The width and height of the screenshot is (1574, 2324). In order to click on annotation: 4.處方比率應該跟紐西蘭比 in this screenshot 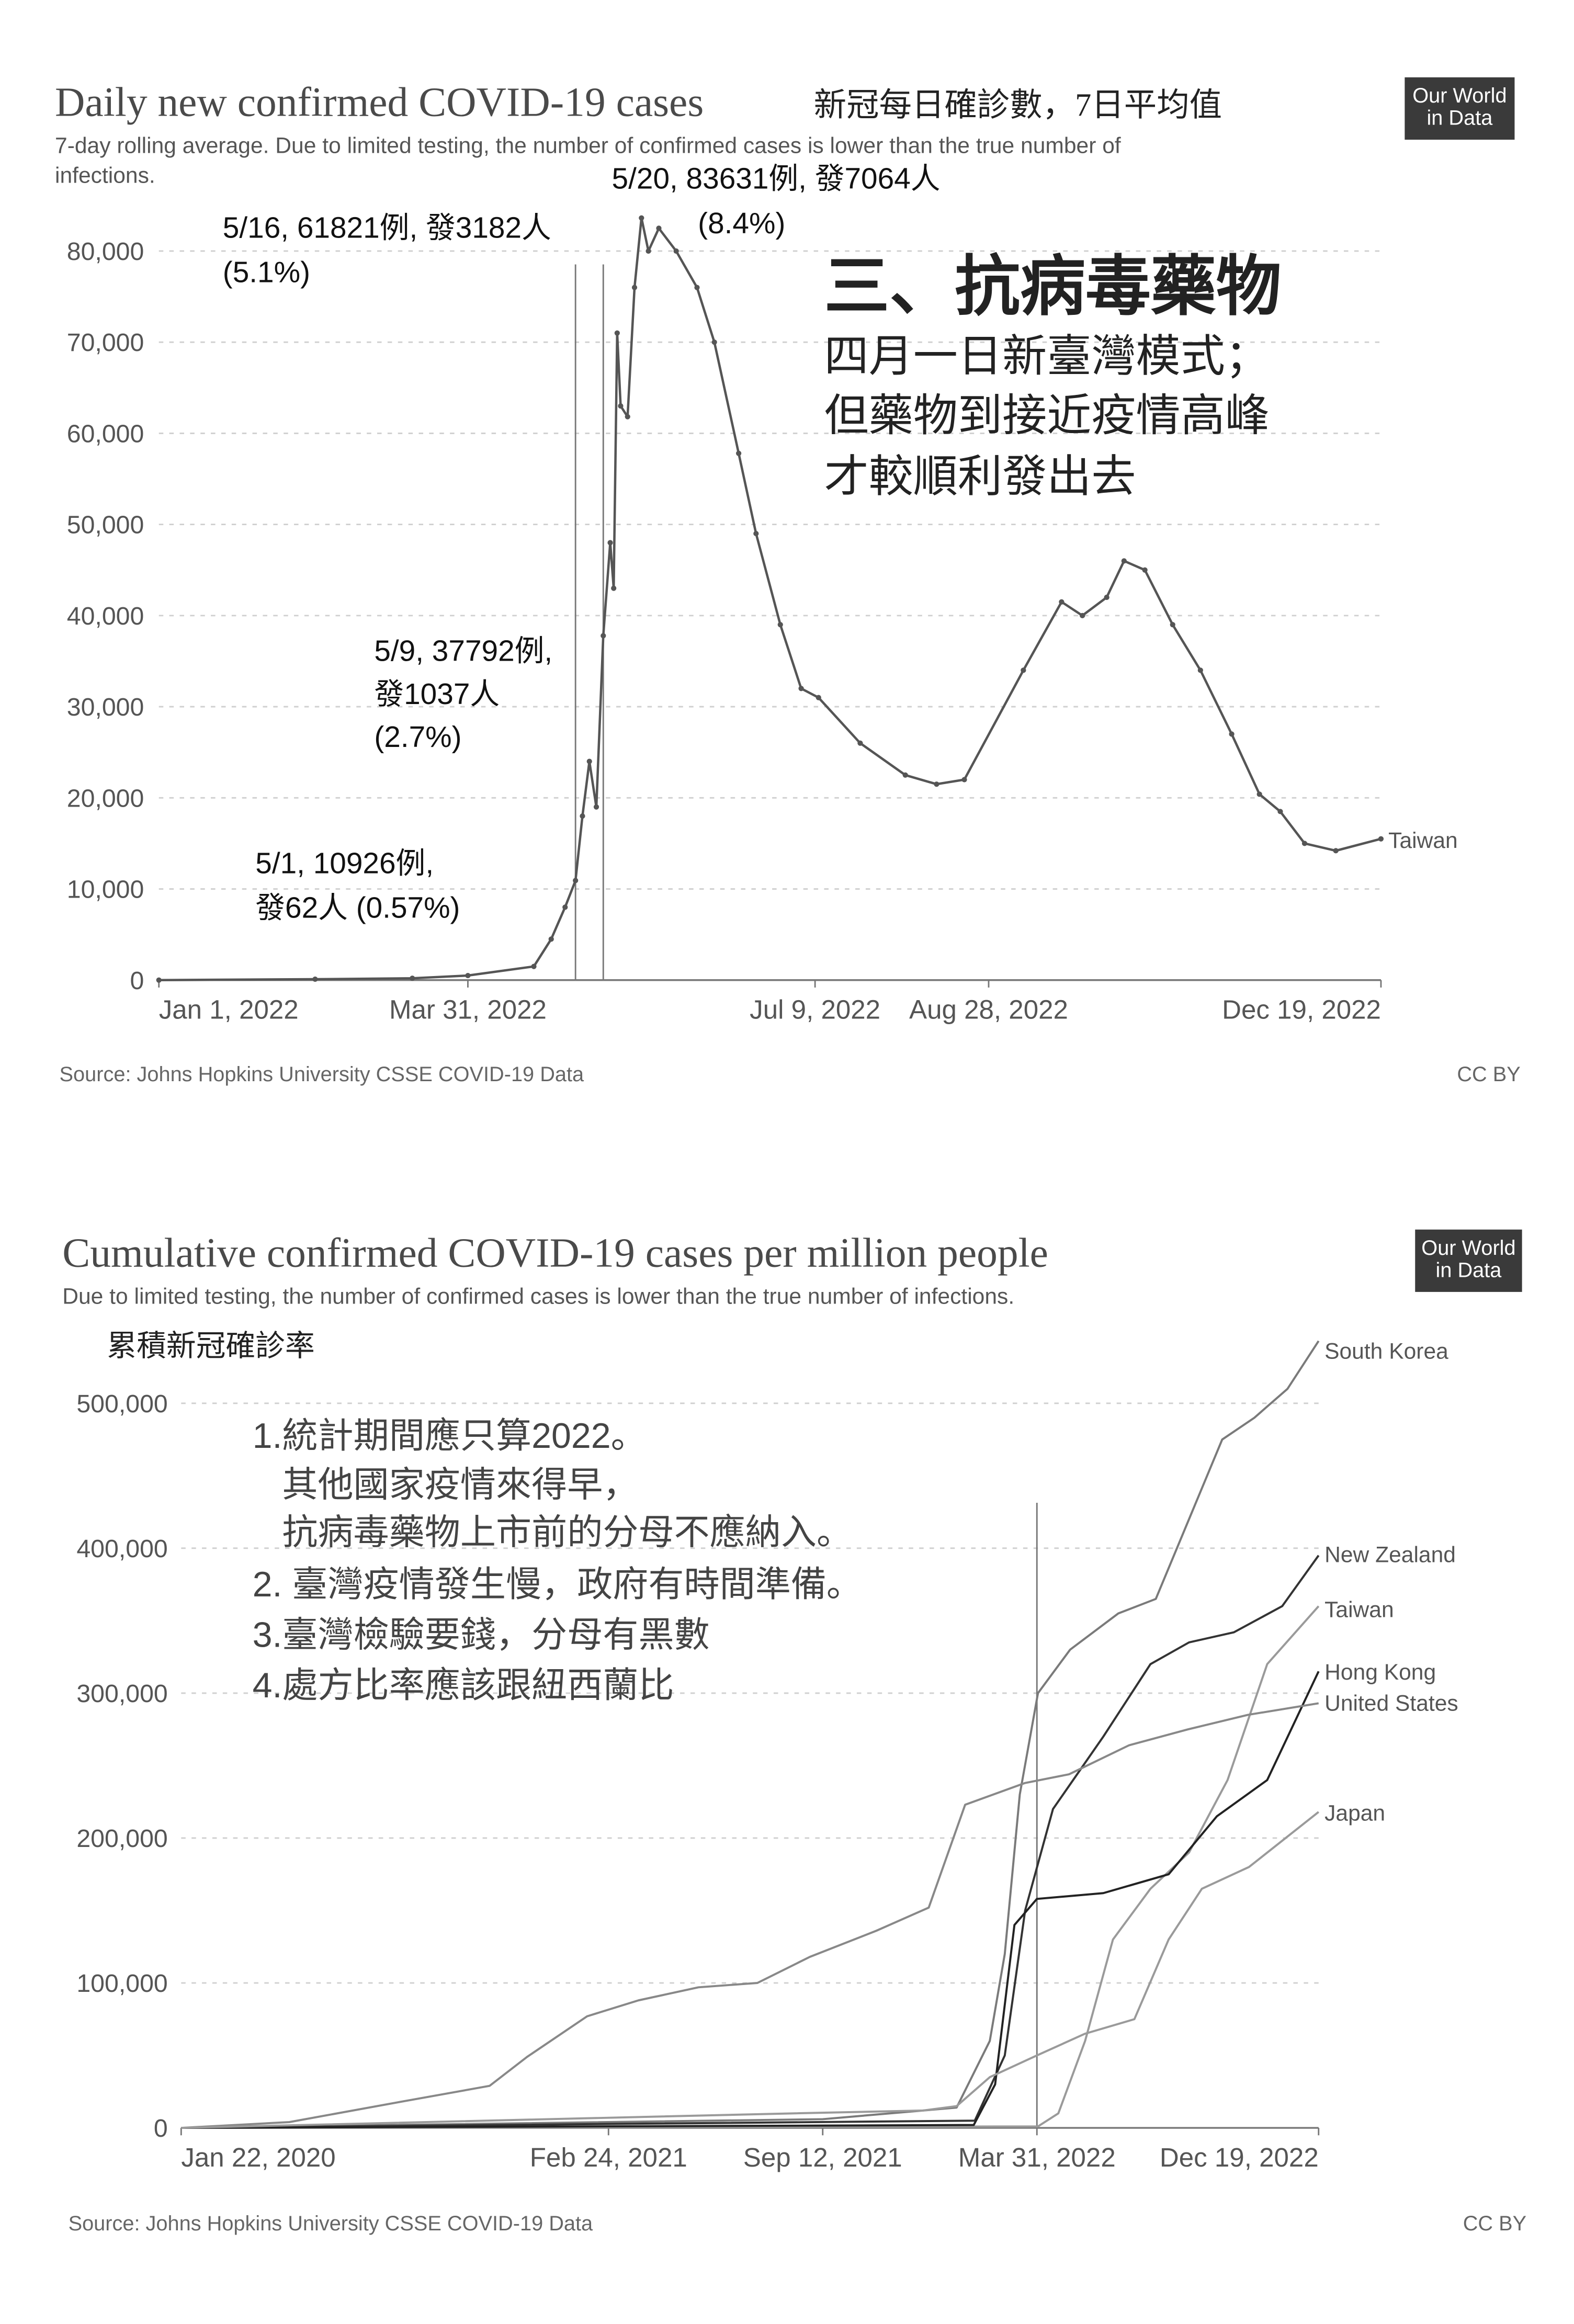, I will do `click(463, 1685)`.